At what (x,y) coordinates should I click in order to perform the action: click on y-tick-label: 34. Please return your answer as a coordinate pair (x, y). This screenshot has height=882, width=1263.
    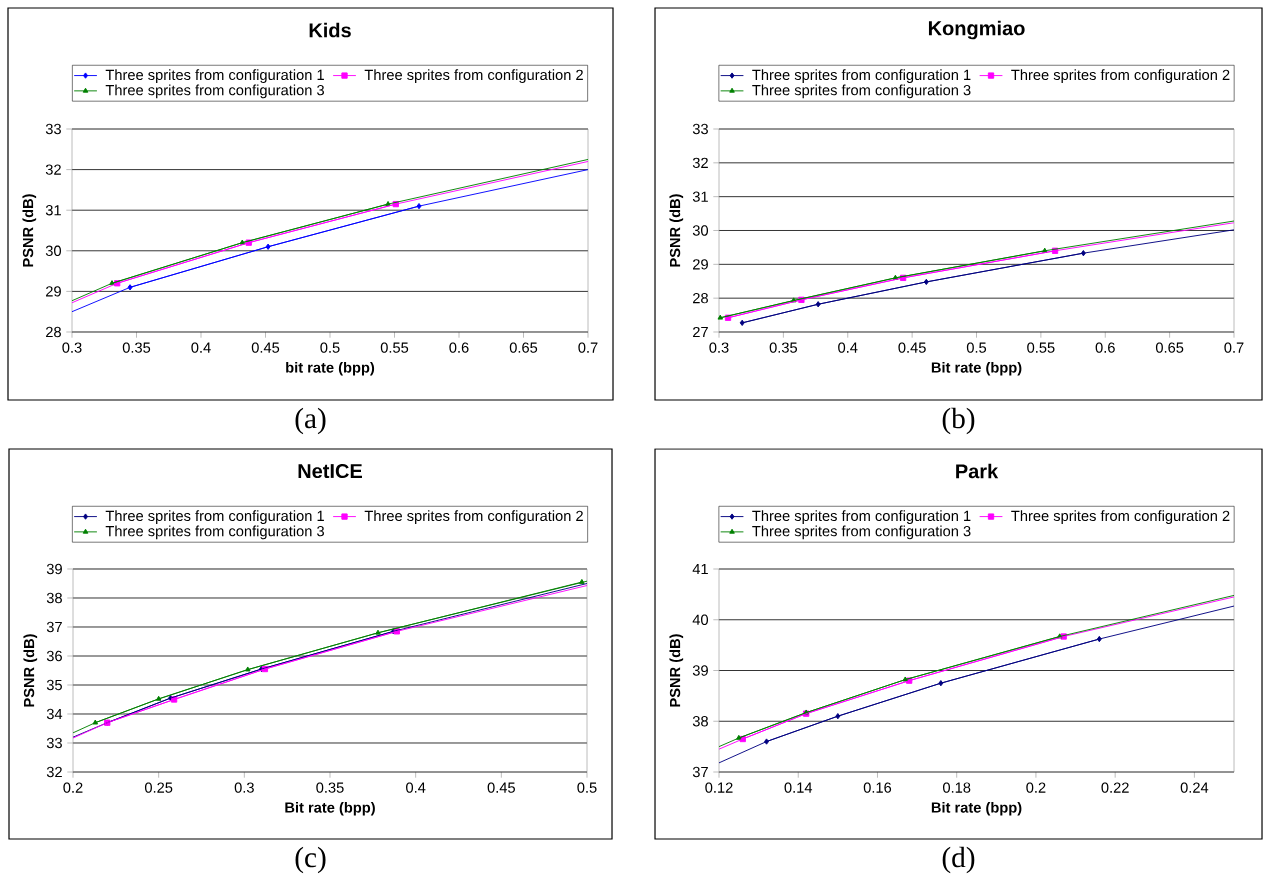
    Looking at the image, I should click on (54, 714).